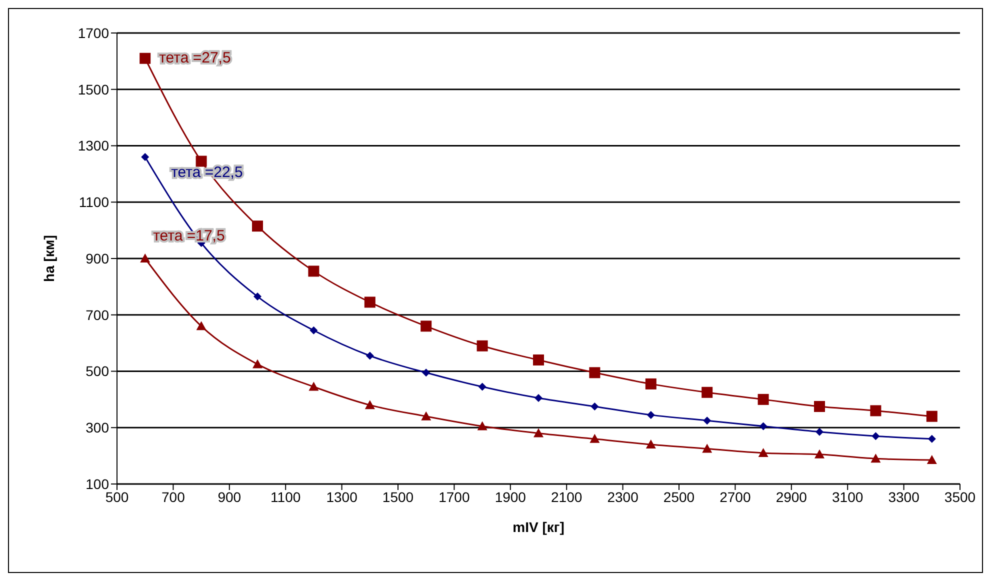  What do you see at coordinates (98, 371) in the screenshot?
I see `y-tick-label: 500` at bounding box center [98, 371].